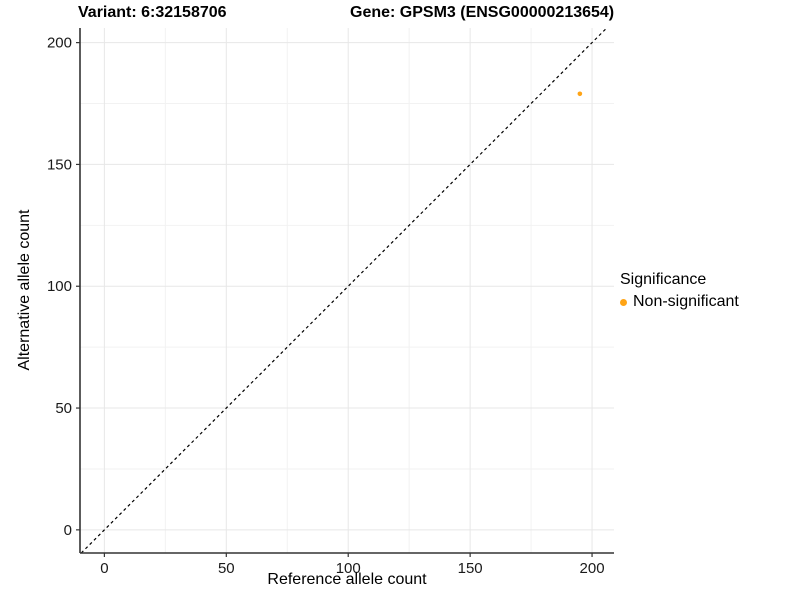  I want to click on y-tick-label: 0, so click(68, 530).